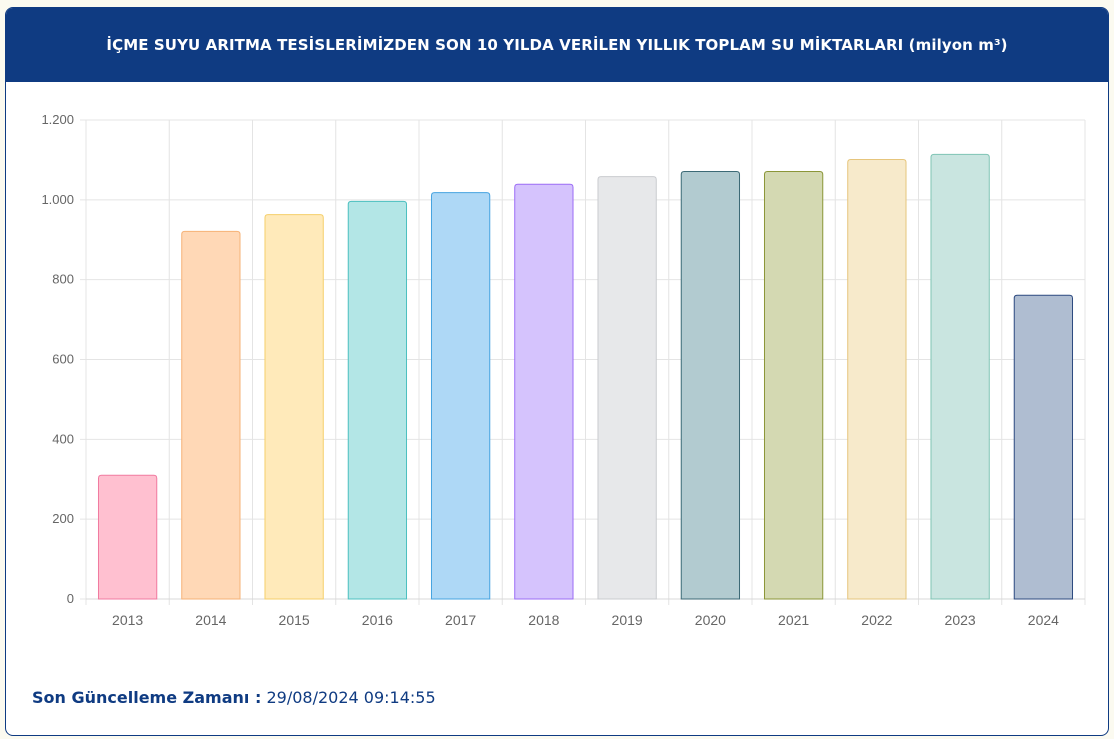 This screenshot has height=739, width=1114. Describe the element at coordinates (543, 620) in the screenshot. I see `x-tick-label: 2018` at that location.